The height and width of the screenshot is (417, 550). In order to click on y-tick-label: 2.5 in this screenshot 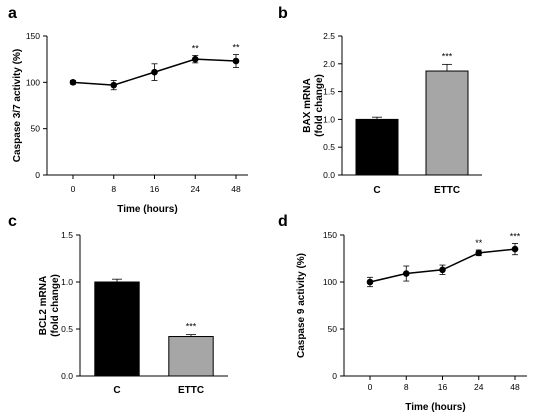, I will do `click(329, 36)`.